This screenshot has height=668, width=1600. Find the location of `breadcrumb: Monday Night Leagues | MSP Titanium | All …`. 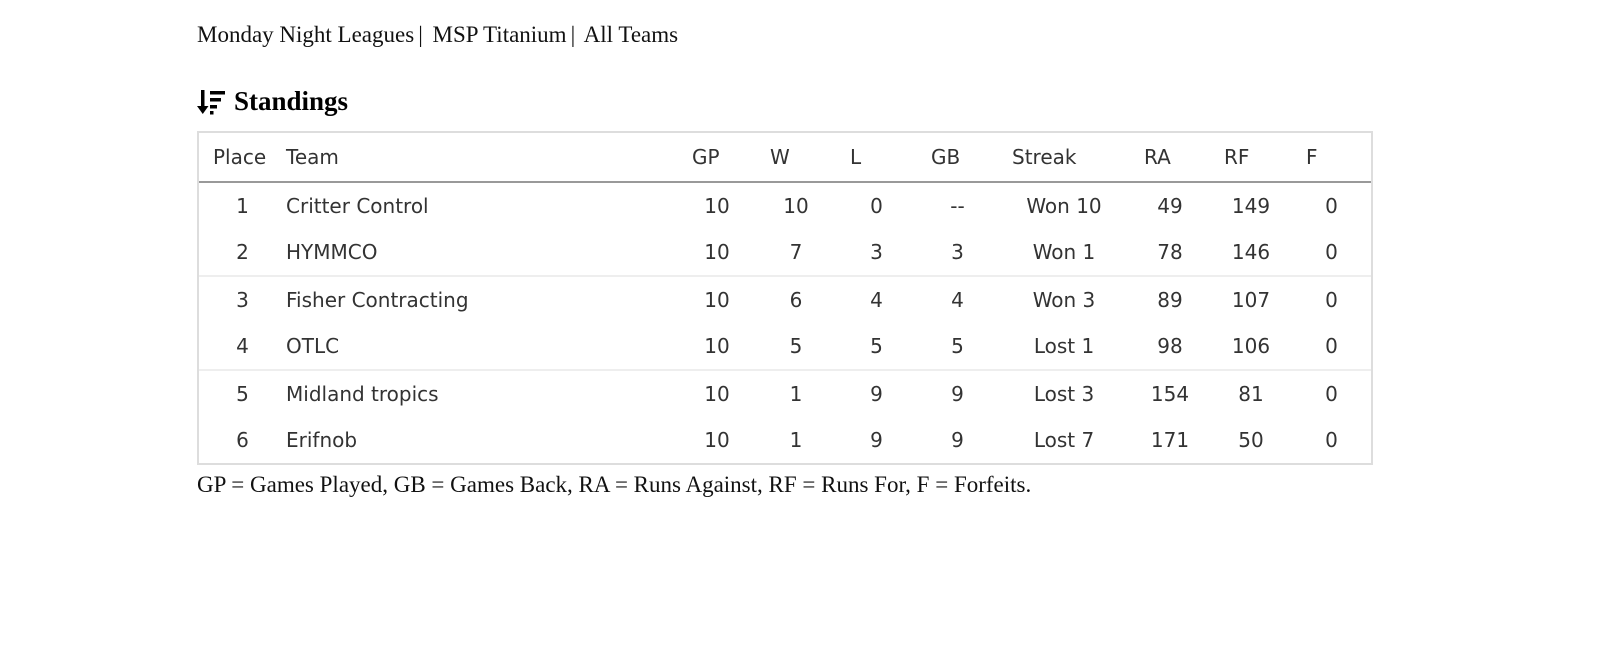

breadcrumb: Monday Night Leagues | MSP Titanium | All … is located at coordinates (438, 34).